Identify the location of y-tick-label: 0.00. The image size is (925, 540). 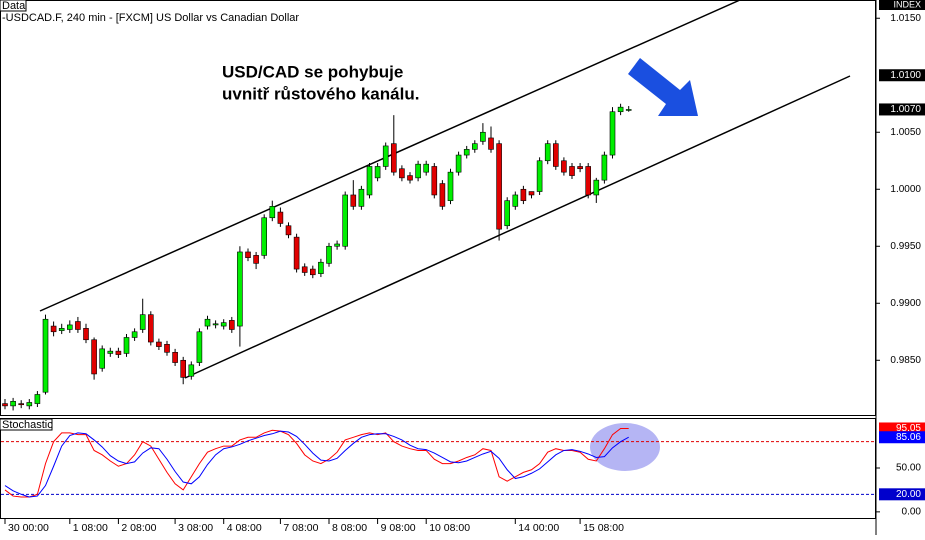
(912, 512).